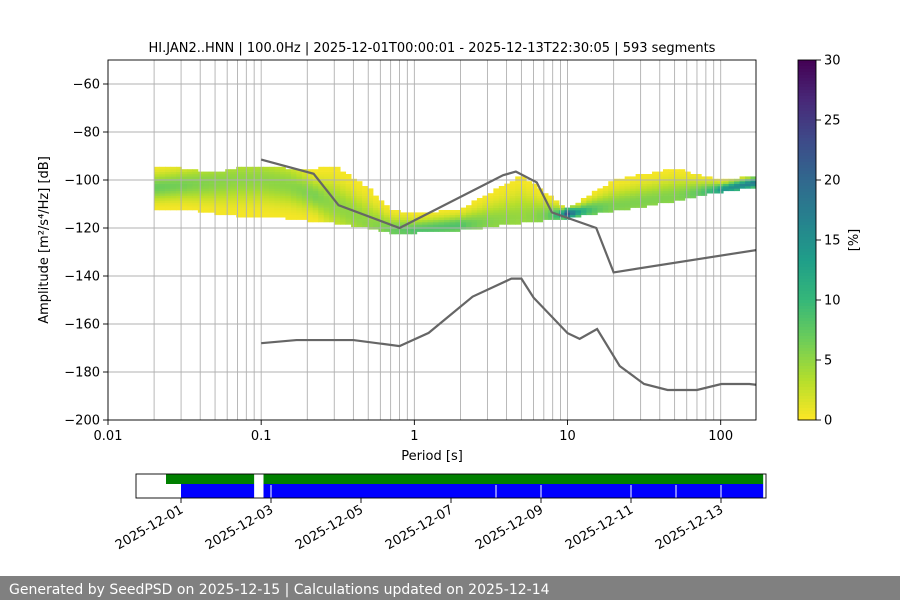  I want to click on y-tick-label: −60, so click(86, 85).